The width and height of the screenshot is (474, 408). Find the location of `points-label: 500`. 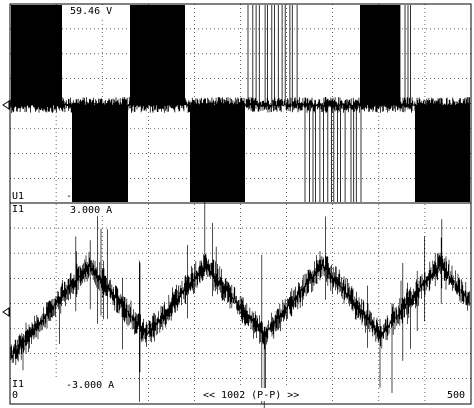

points-label: 500 is located at coordinates (456, 395).